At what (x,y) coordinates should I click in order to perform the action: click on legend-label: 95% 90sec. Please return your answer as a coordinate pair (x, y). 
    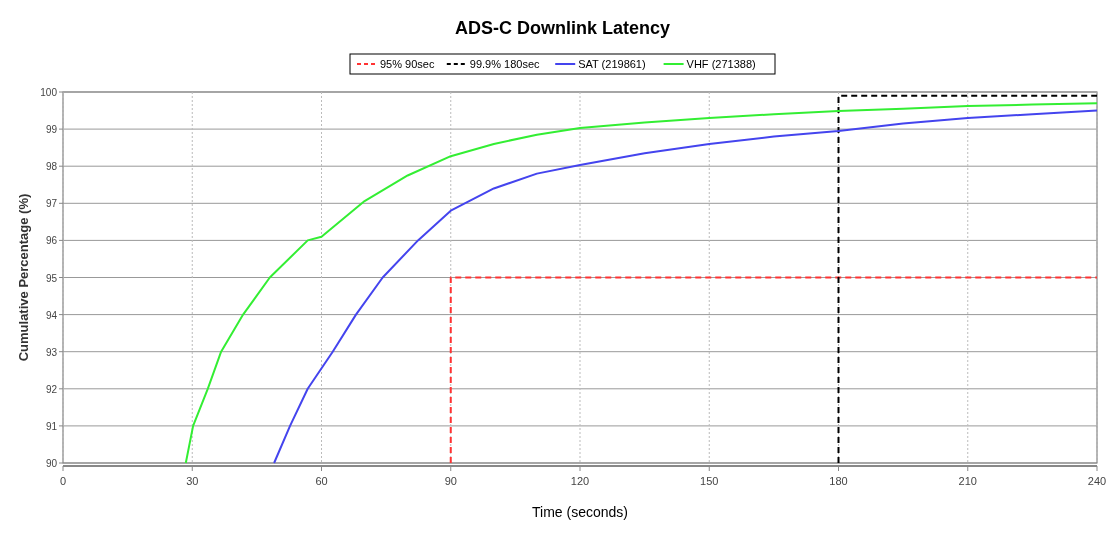
    Looking at the image, I should click on (407, 64).